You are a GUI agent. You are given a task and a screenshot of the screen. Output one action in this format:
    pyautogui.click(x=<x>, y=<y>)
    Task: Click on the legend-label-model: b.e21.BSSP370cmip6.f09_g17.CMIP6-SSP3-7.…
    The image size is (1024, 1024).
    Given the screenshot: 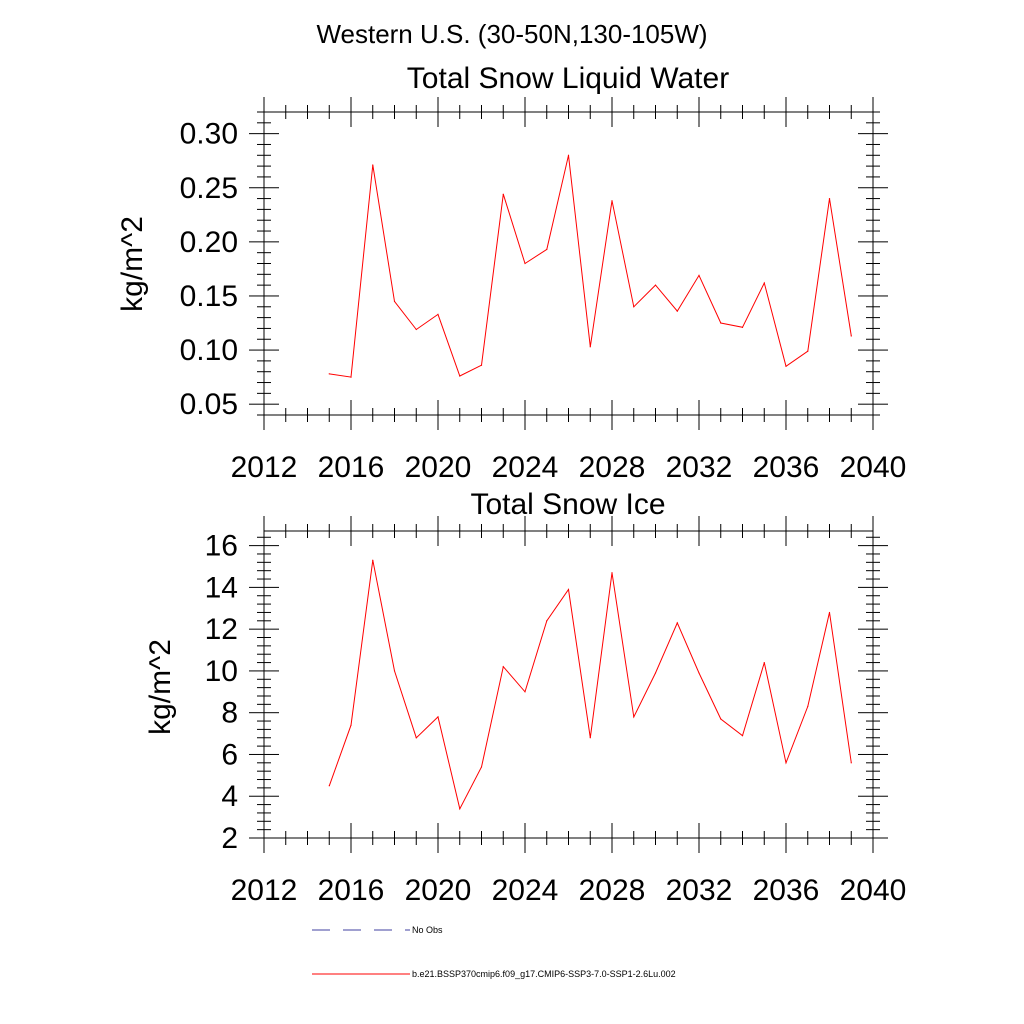 What is the action you would take?
    pyautogui.click(x=544, y=974)
    